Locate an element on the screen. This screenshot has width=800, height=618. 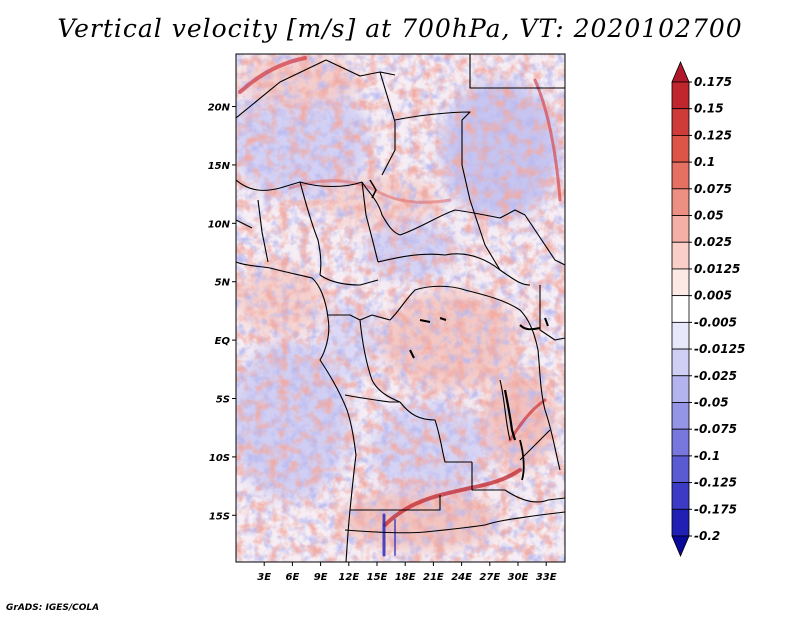
lon-tick-label: 30E is located at coordinates (518, 577).